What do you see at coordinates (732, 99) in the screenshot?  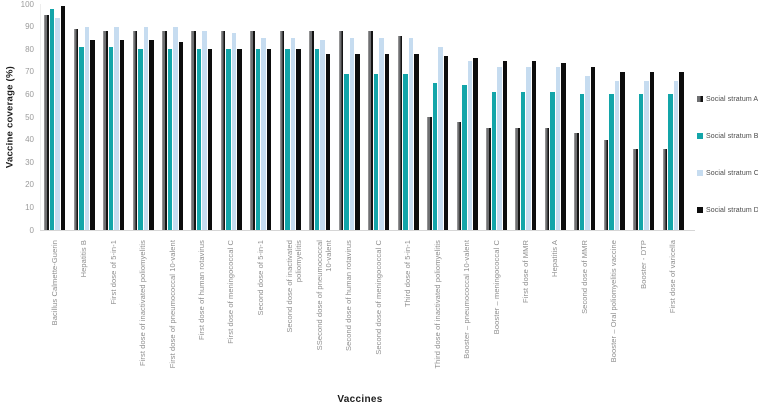 I see `legend-label: Social stratum A` at bounding box center [732, 99].